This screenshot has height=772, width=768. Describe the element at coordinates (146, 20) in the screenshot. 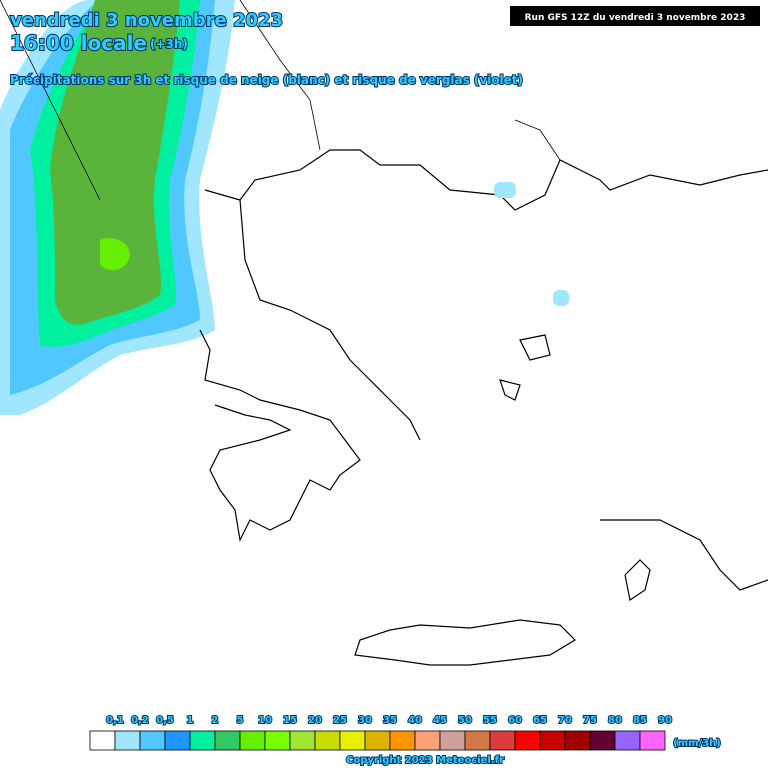

I see `date: vendredi 3 novembre 2023` at that location.